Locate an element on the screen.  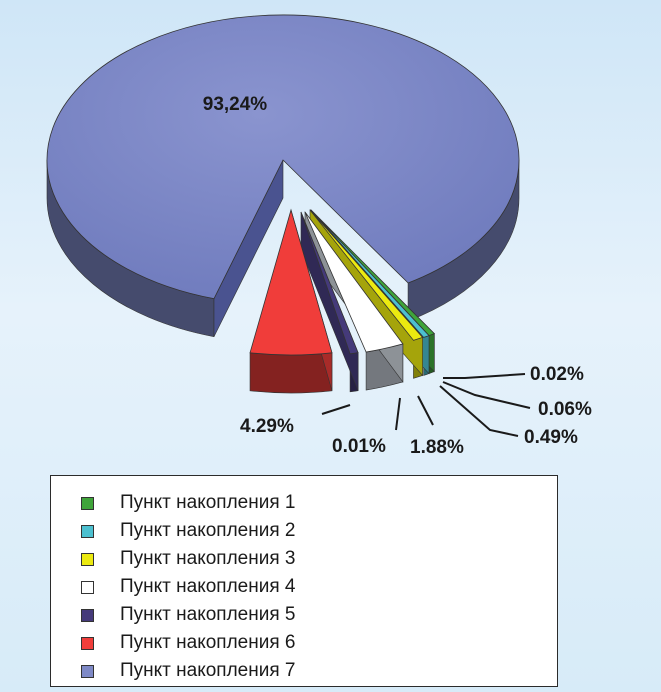
legend-item-5: Пункт накопления 5 is located at coordinates (188, 615).